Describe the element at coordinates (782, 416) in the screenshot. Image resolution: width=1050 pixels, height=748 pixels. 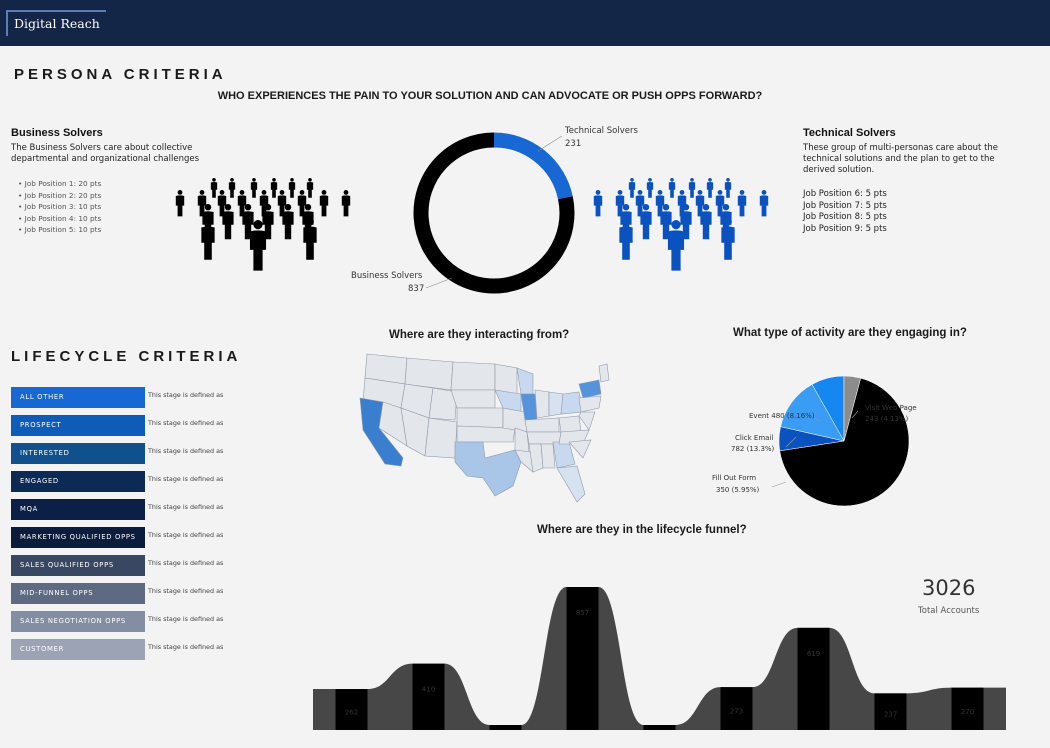
I see `pie-label: Event 480 (8.16%)` at that location.